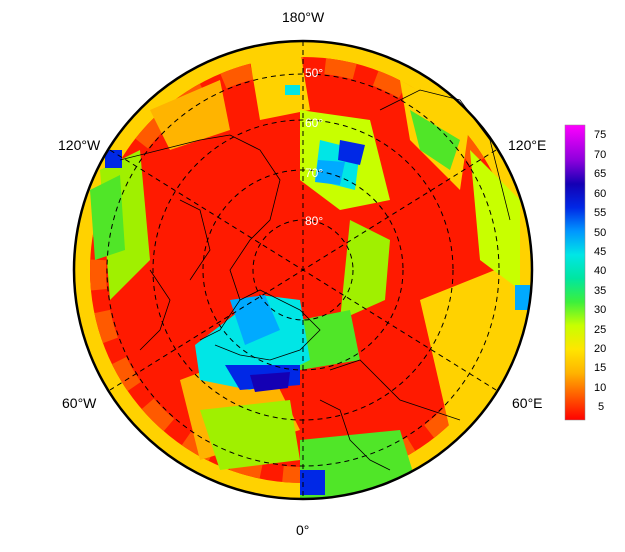 The height and width of the screenshot is (552, 625). Describe the element at coordinates (600, 233) in the screenshot. I see `colorbar-tick: 50` at that location.